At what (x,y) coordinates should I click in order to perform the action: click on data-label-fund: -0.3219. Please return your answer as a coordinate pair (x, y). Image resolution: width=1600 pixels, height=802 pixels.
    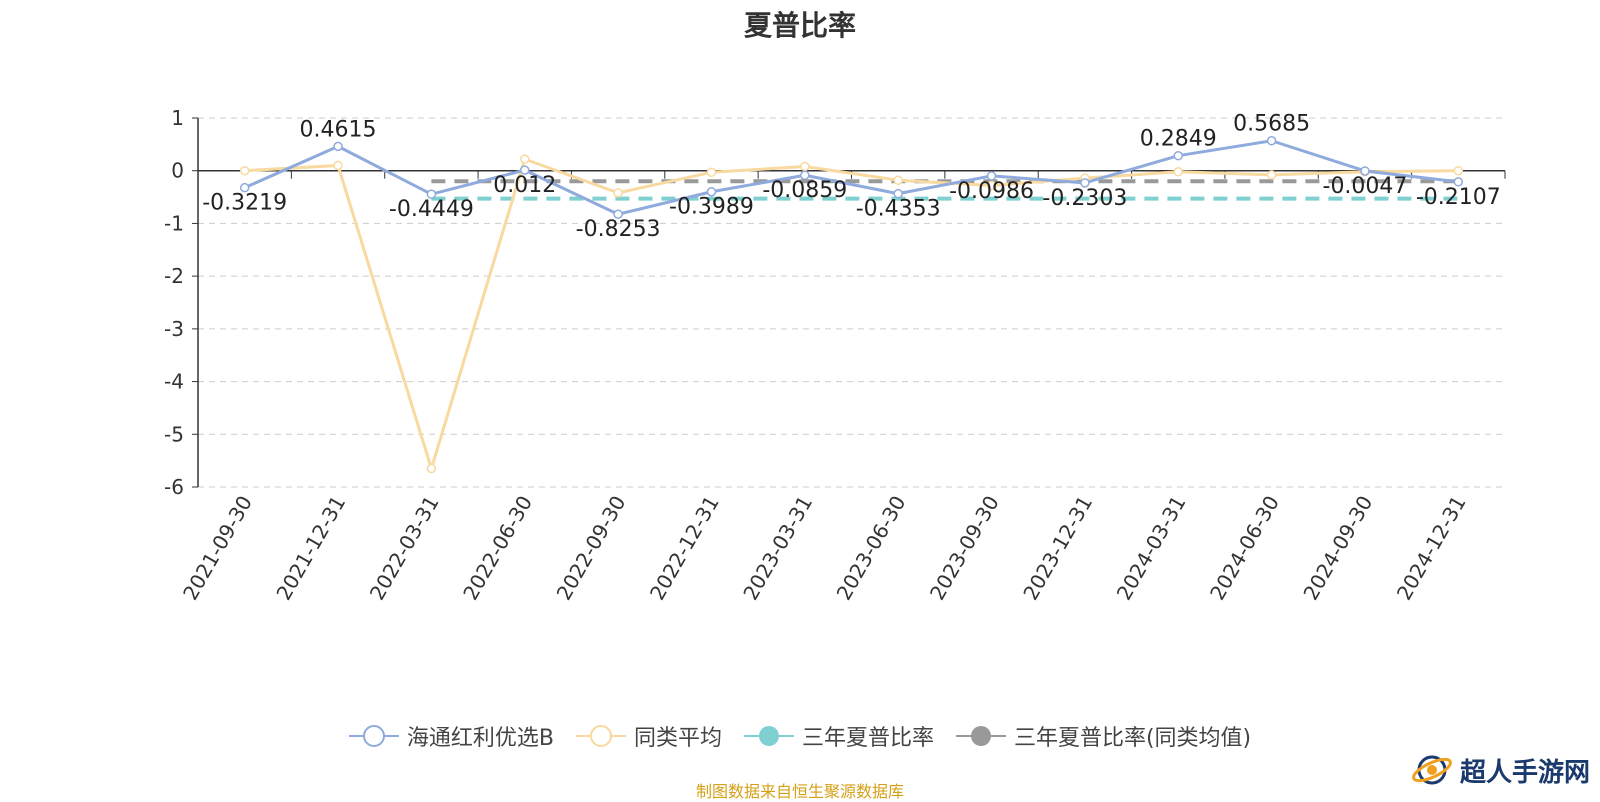
    Looking at the image, I should click on (244, 203).